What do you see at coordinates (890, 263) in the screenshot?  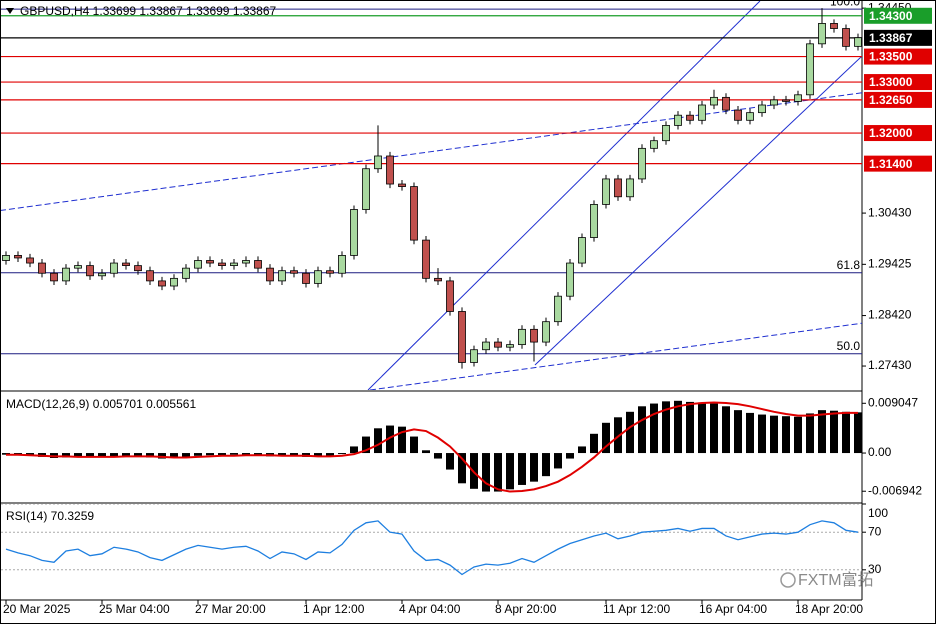 I see `y-tick-label: 1.29425` at bounding box center [890, 263].